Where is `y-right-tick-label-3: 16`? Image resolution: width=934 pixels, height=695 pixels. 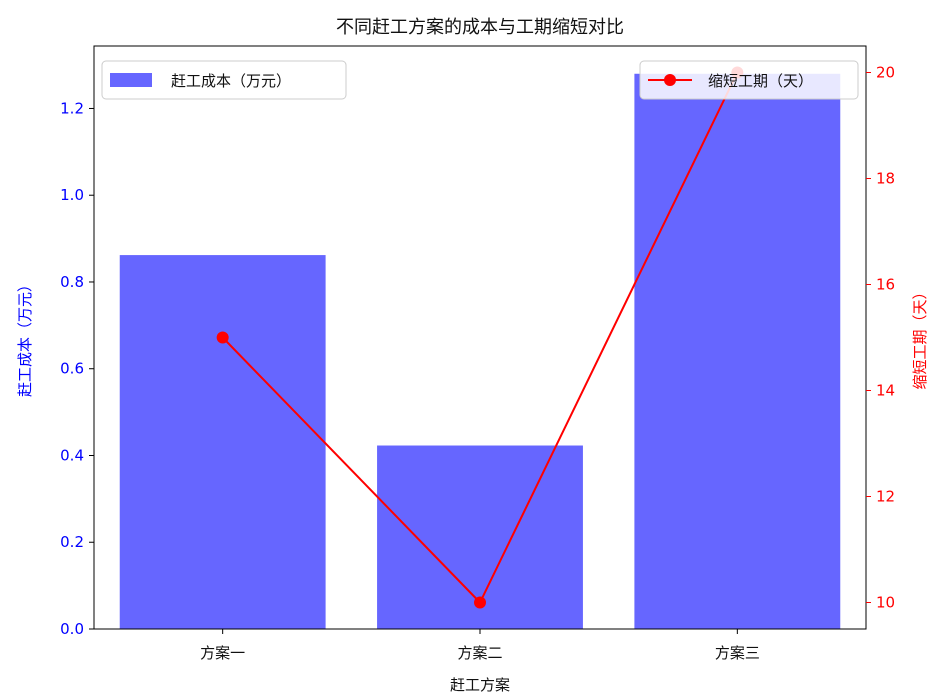
y-right-tick-label-3: 16 is located at coordinates (885, 285).